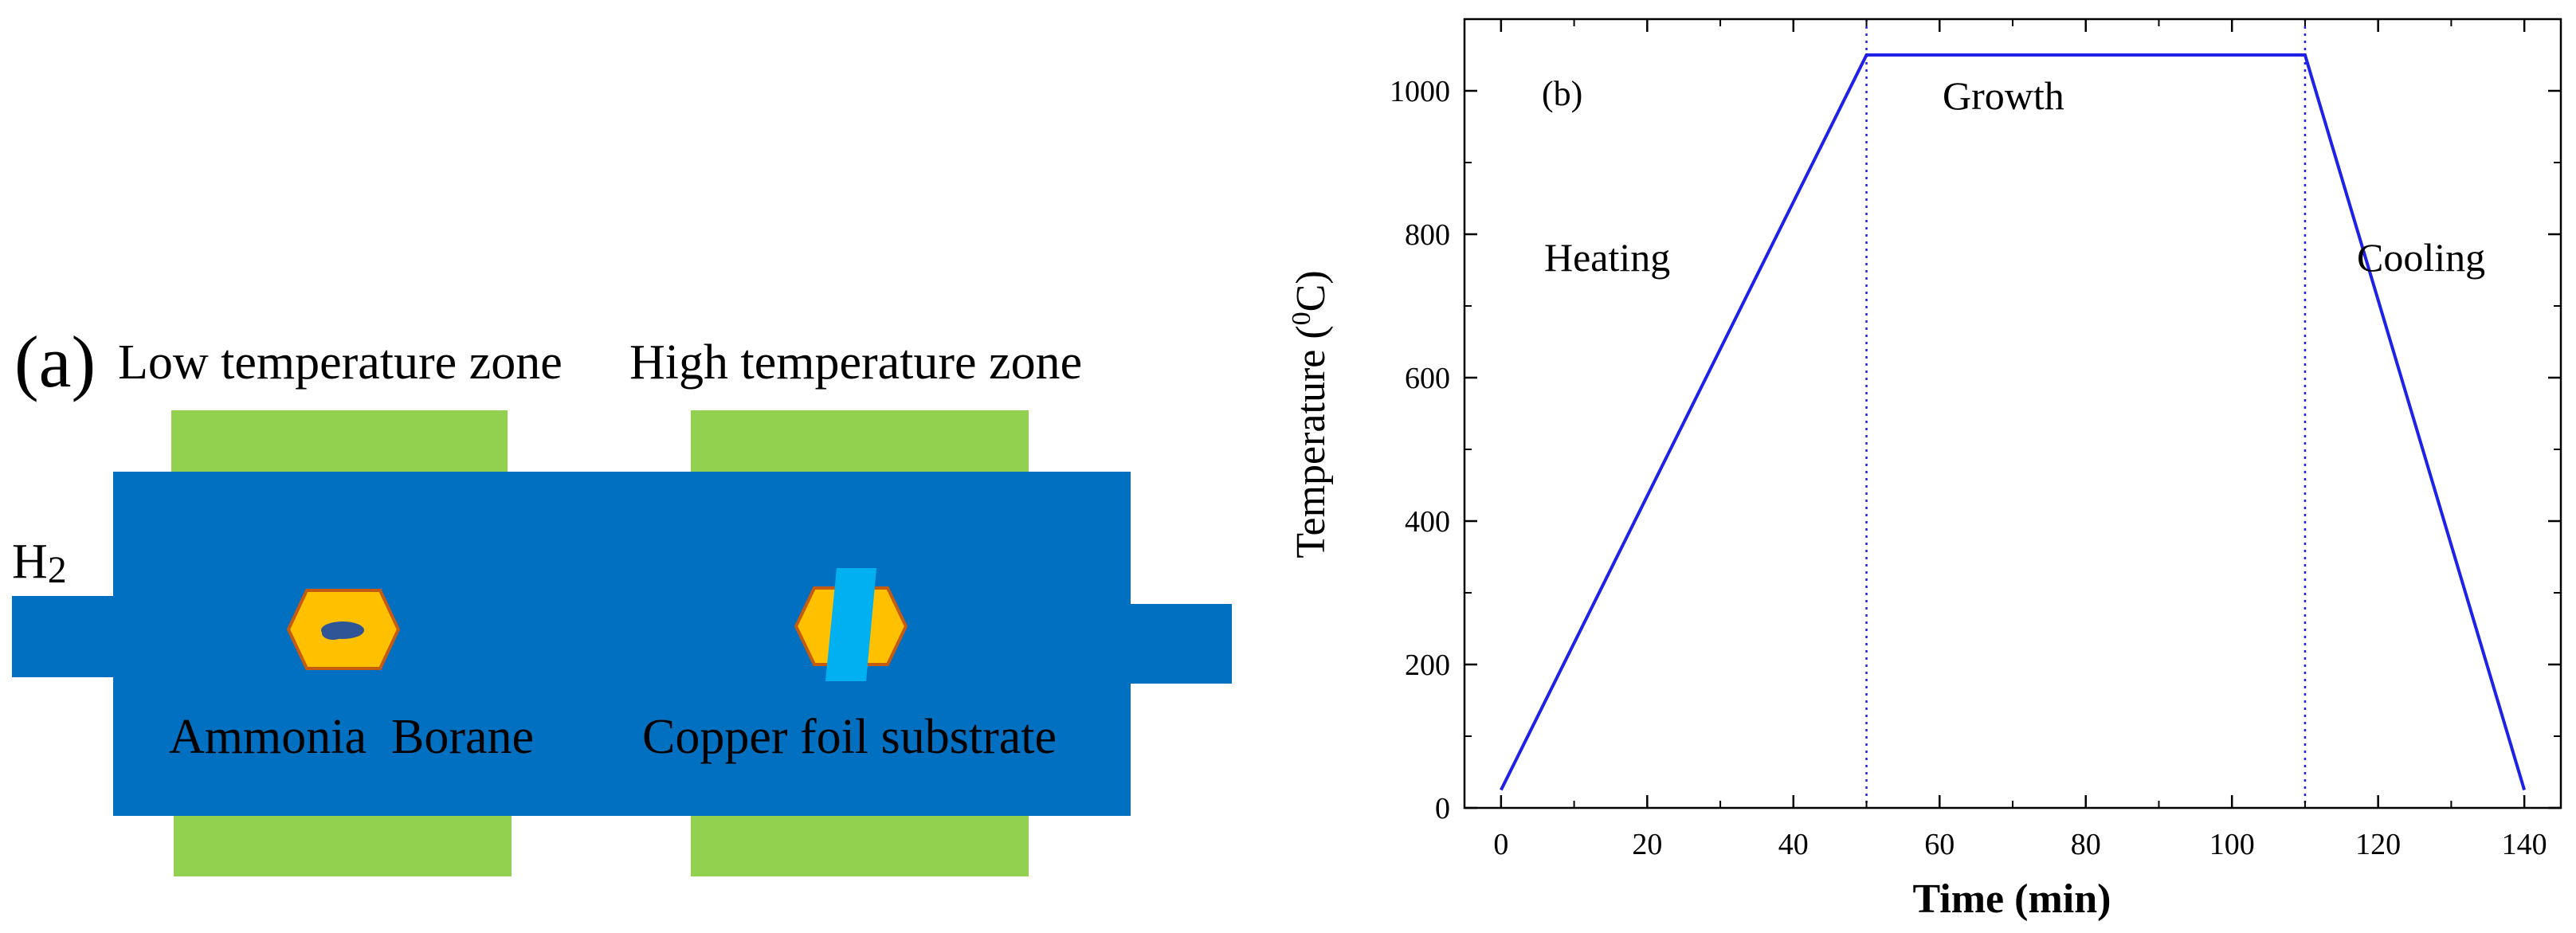  I want to click on x-tick-label: 80, so click(2086, 844).